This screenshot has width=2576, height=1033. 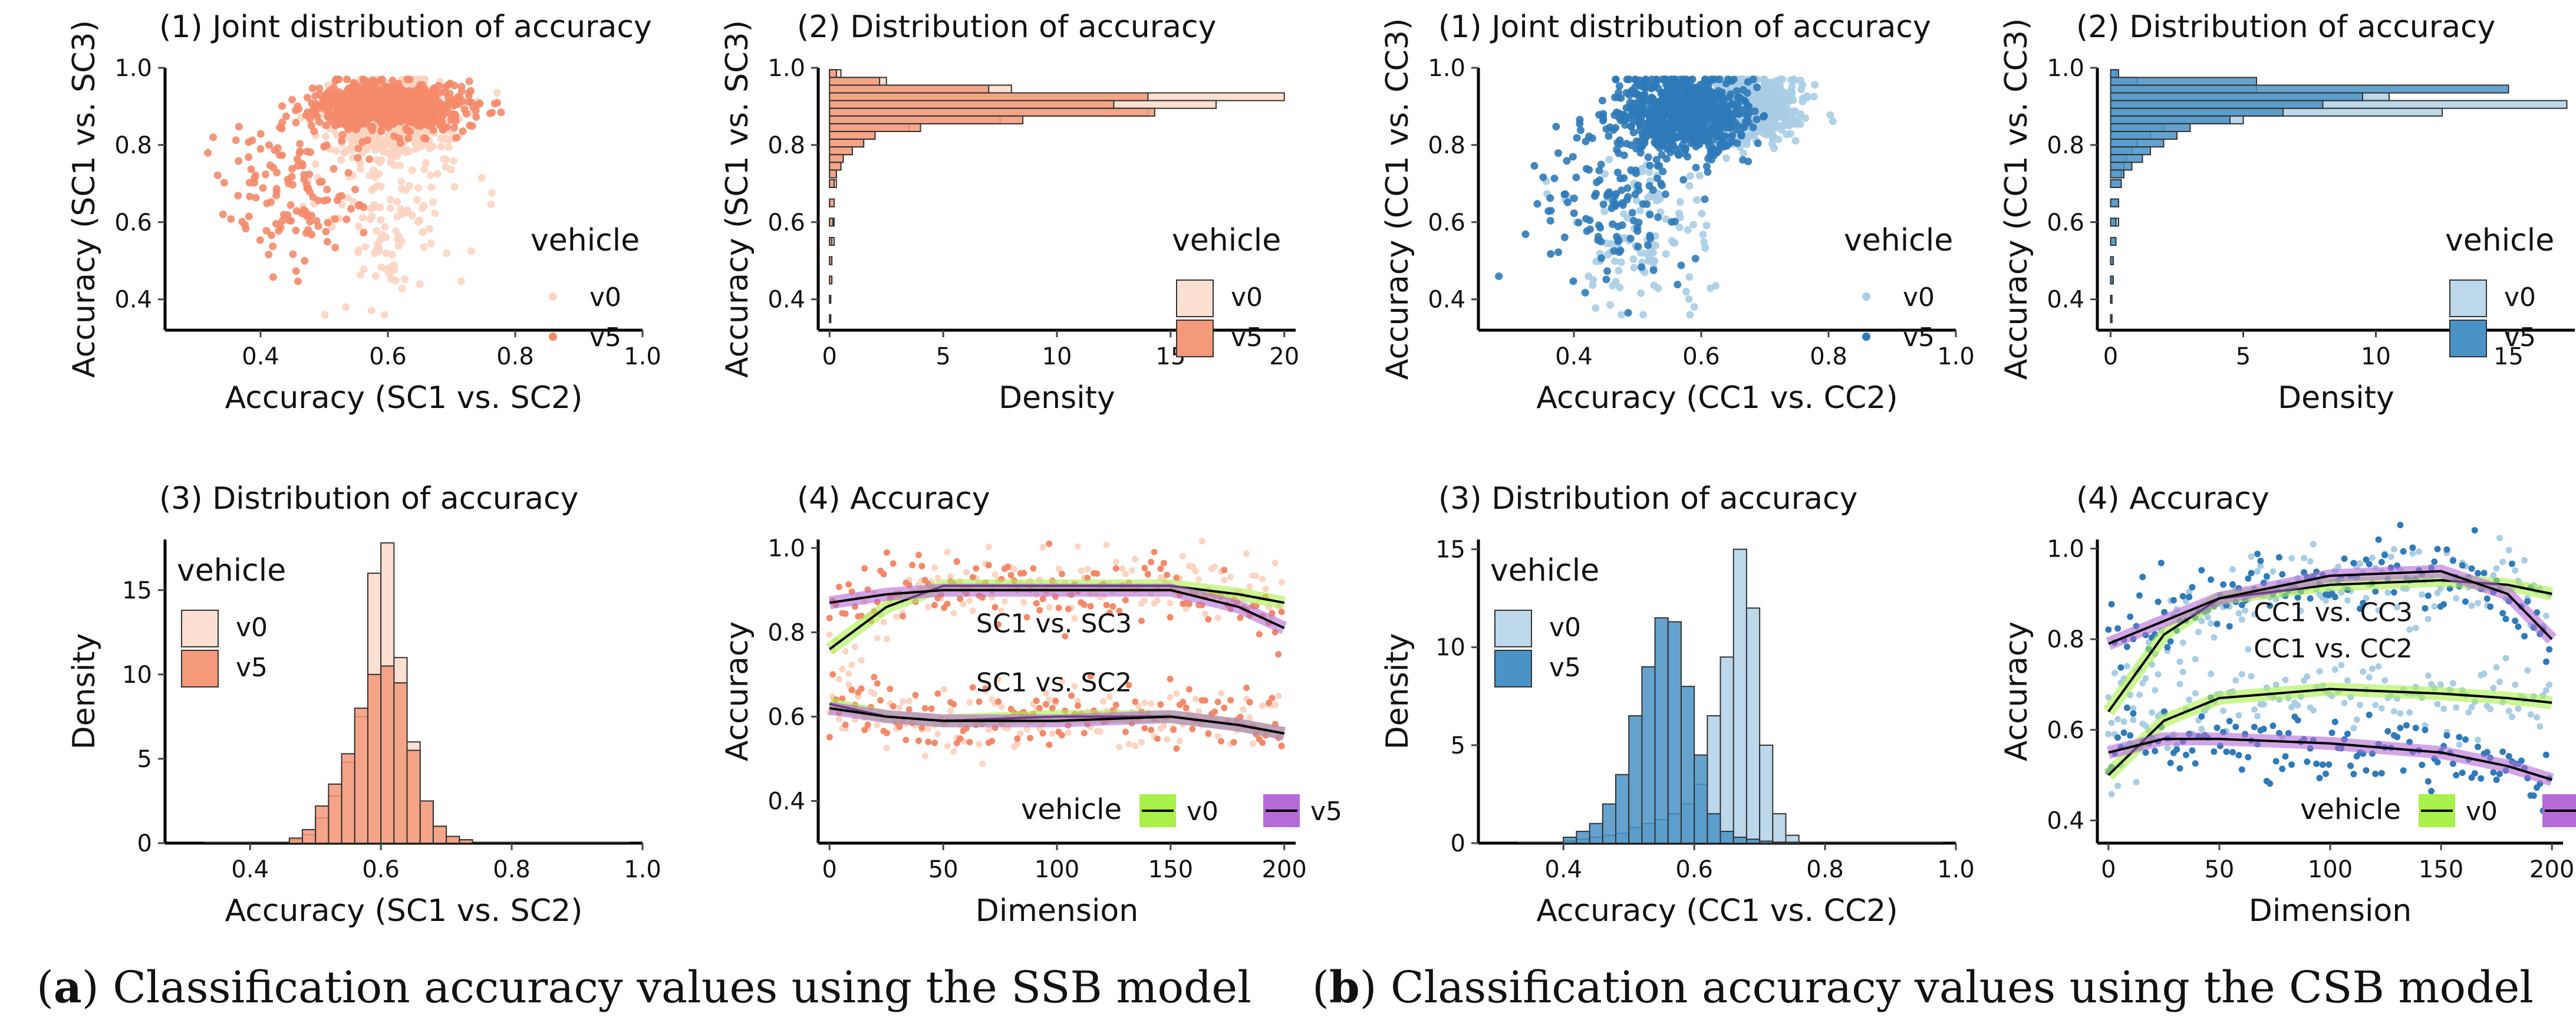 I want to click on x-tick-label: 0.6, so click(x=1694, y=870).